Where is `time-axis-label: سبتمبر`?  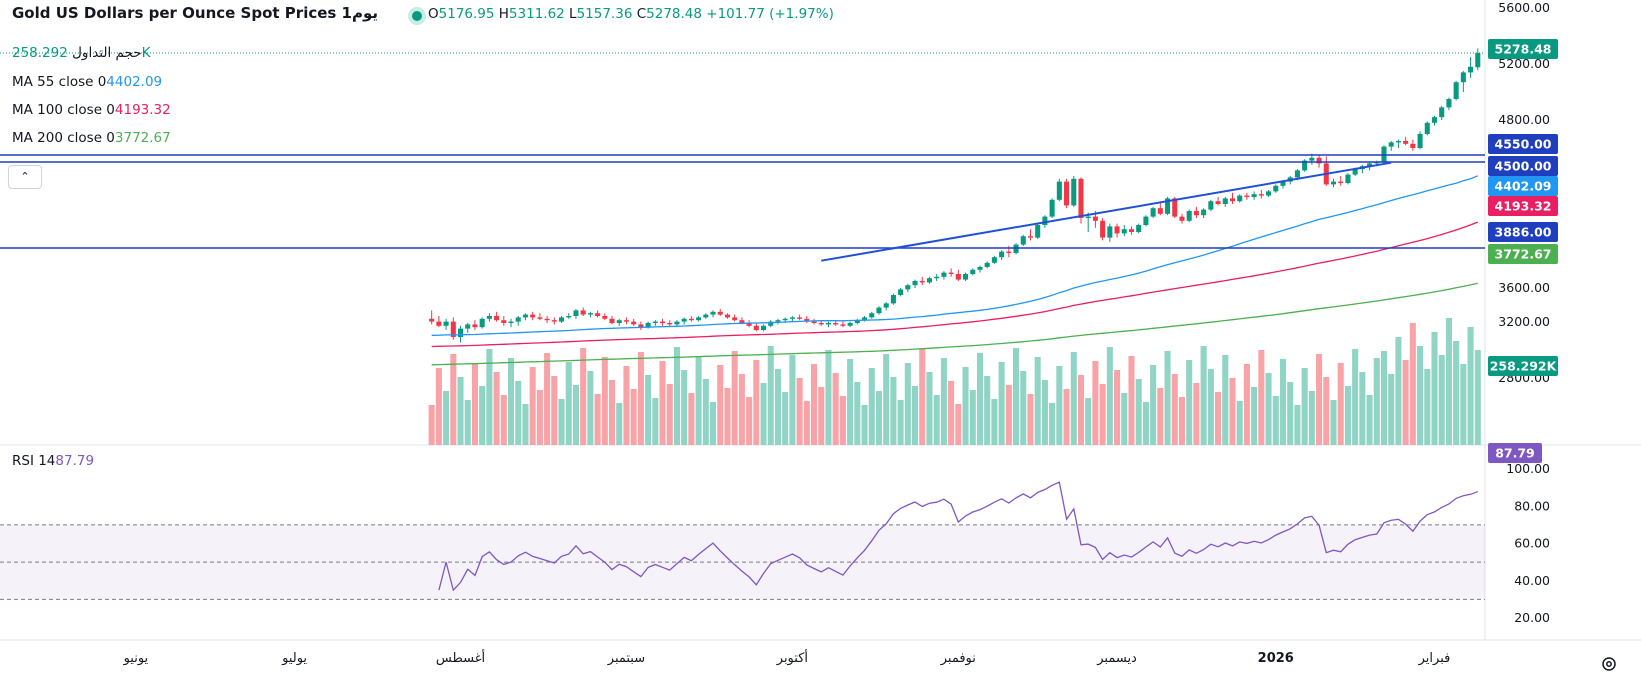 time-axis-label: سبتمبر is located at coordinates (626, 658).